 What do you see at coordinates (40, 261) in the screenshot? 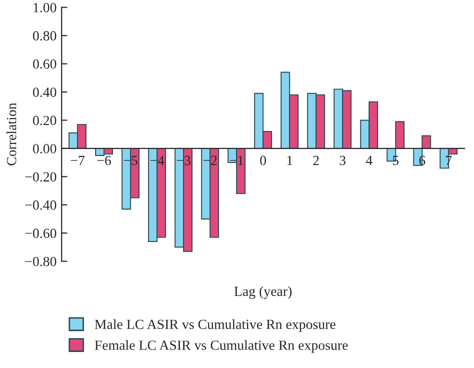
I see `y-tick-label: −0.80` at bounding box center [40, 261].